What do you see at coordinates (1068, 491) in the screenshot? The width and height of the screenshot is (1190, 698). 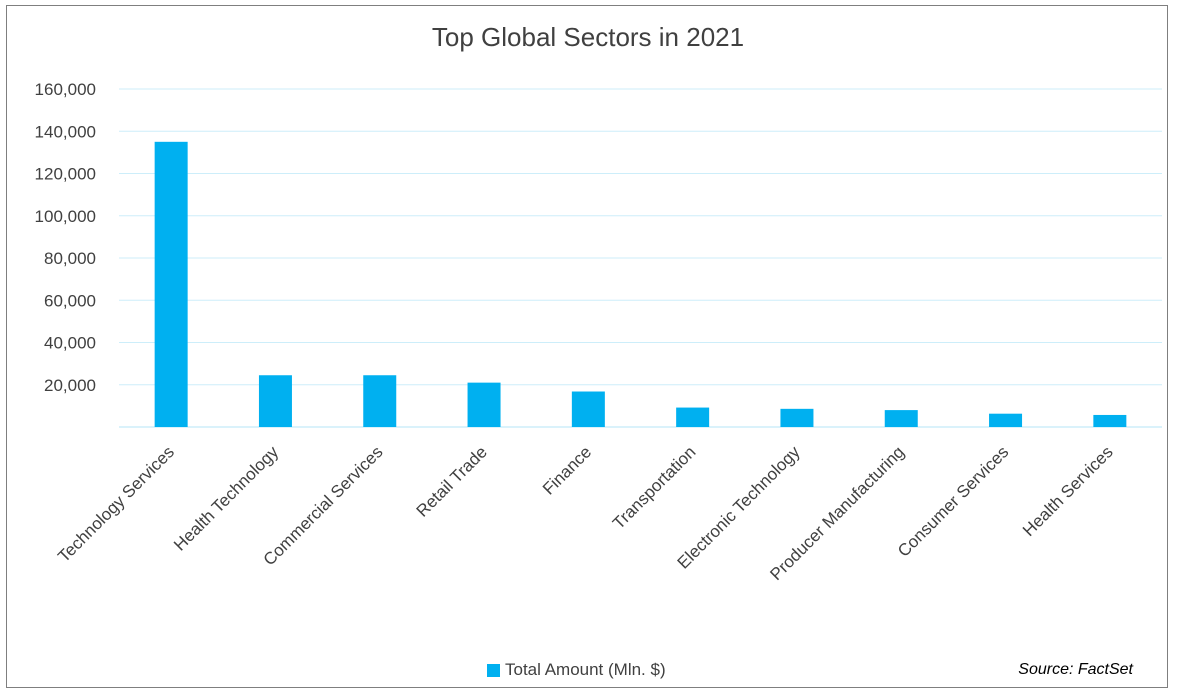 I see `x-tick-label: Health Services` at bounding box center [1068, 491].